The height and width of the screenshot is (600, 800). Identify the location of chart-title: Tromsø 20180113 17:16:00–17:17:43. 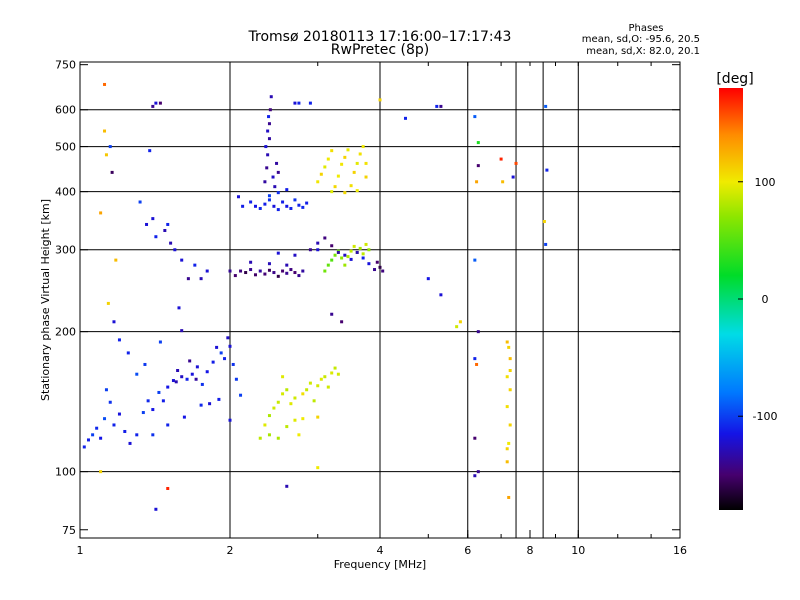
(380, 37).